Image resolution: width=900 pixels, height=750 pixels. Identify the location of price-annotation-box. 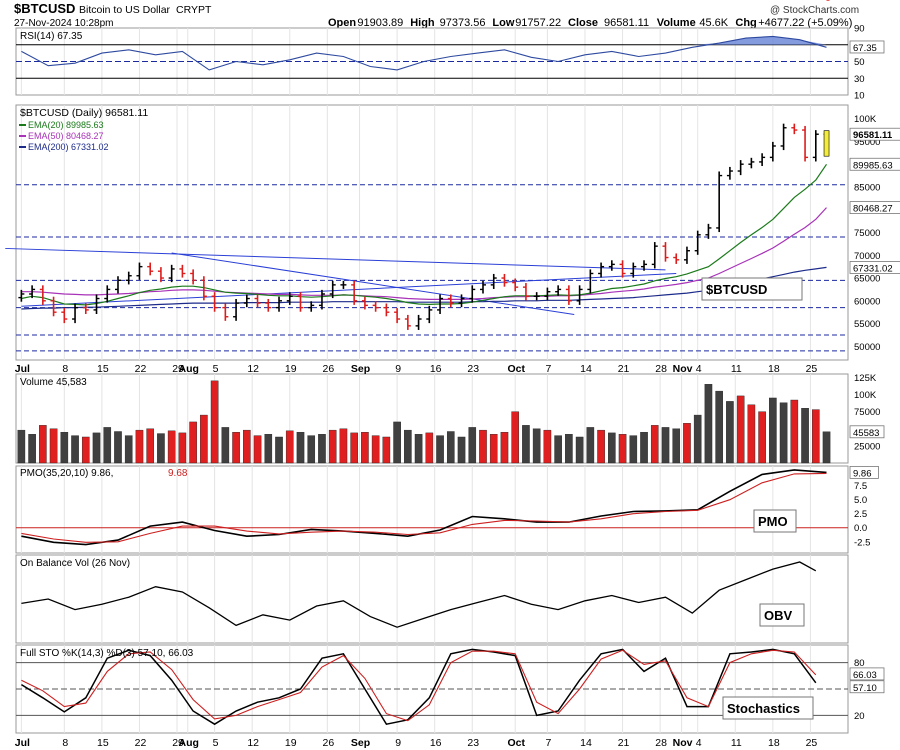
(752, 289).